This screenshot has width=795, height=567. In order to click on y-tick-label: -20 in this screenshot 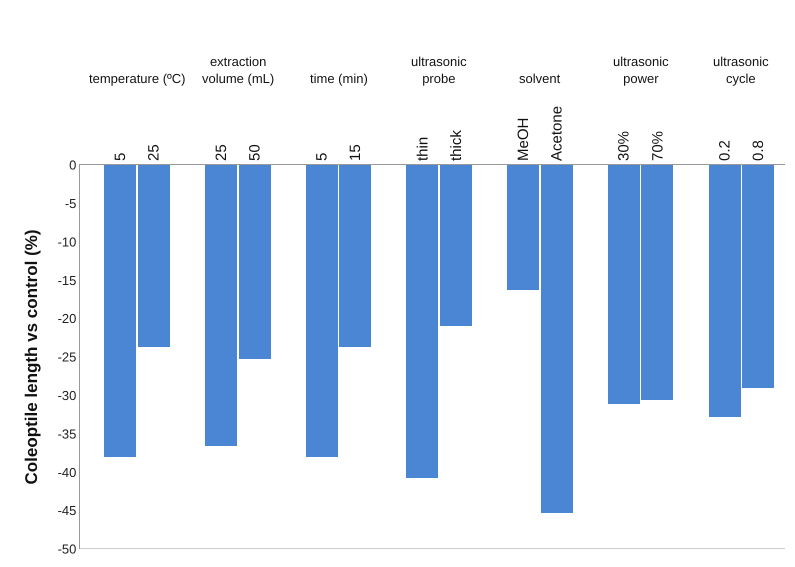, I will do `click(67, 318)`.